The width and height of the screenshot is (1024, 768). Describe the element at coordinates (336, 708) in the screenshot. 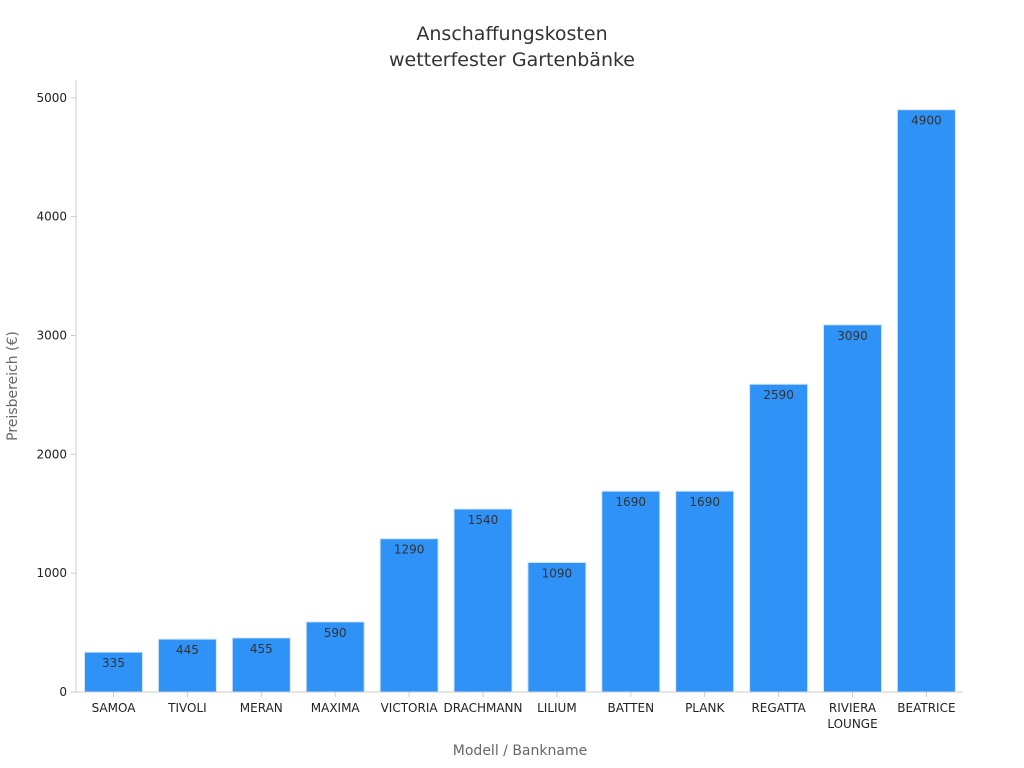

I see `x-tick-label: MAXIMA` at that location.